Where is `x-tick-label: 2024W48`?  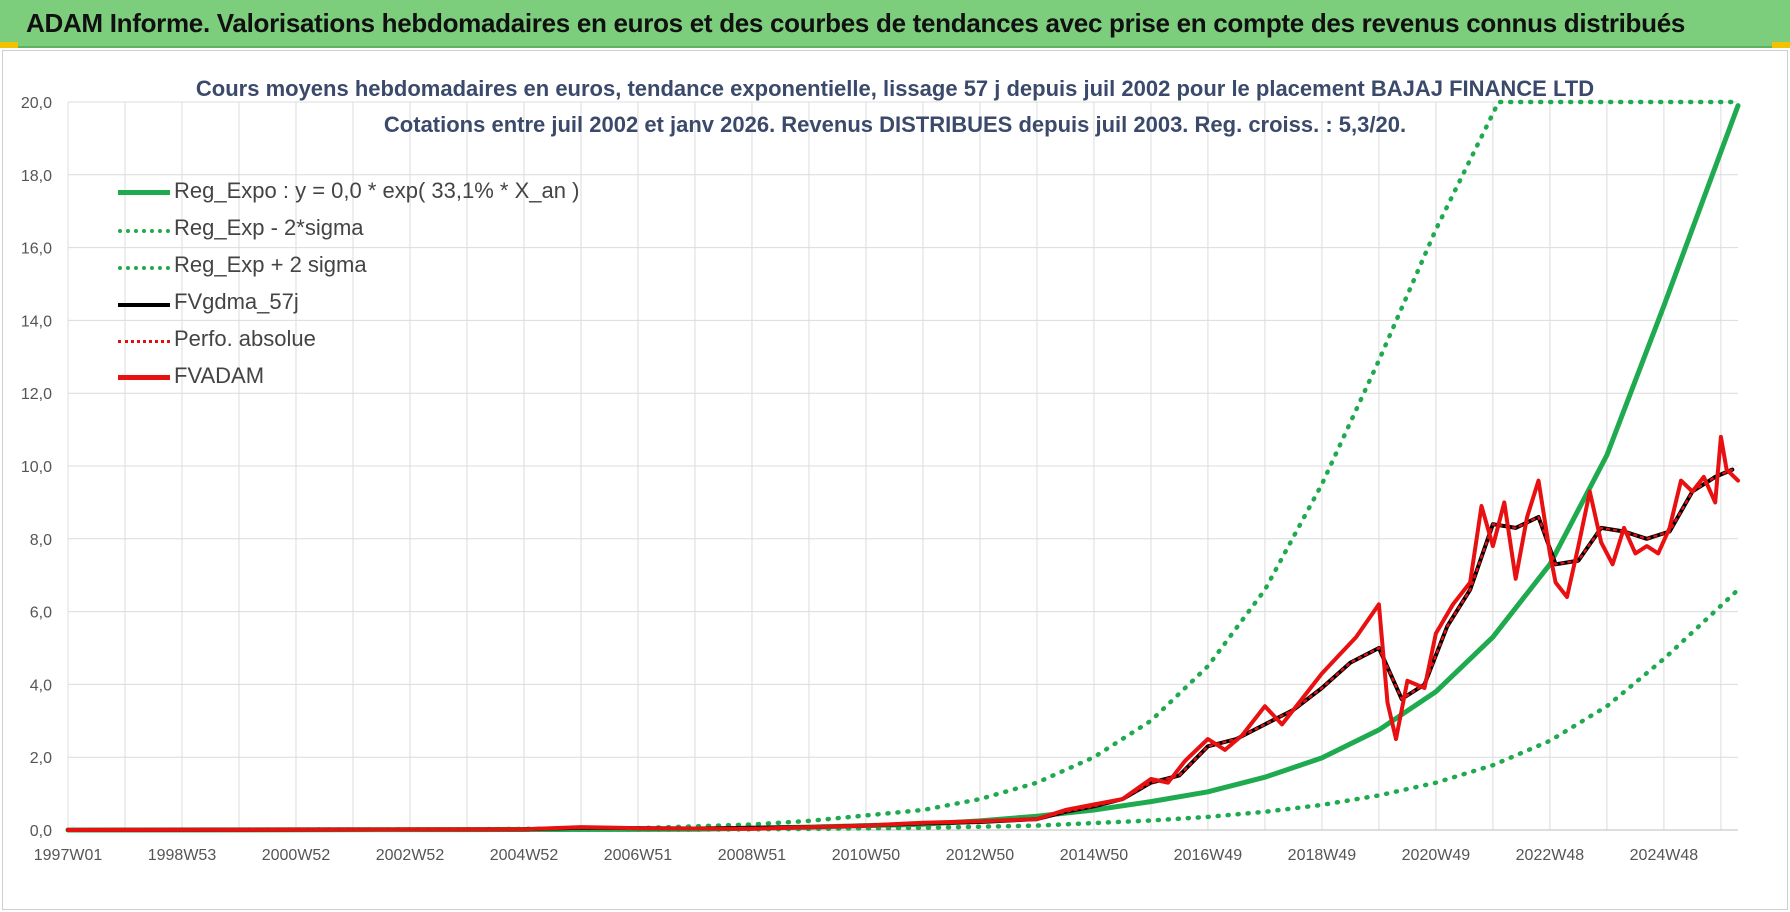 x-tick-label: 2024W48 is located at coordinates (1664, 855).